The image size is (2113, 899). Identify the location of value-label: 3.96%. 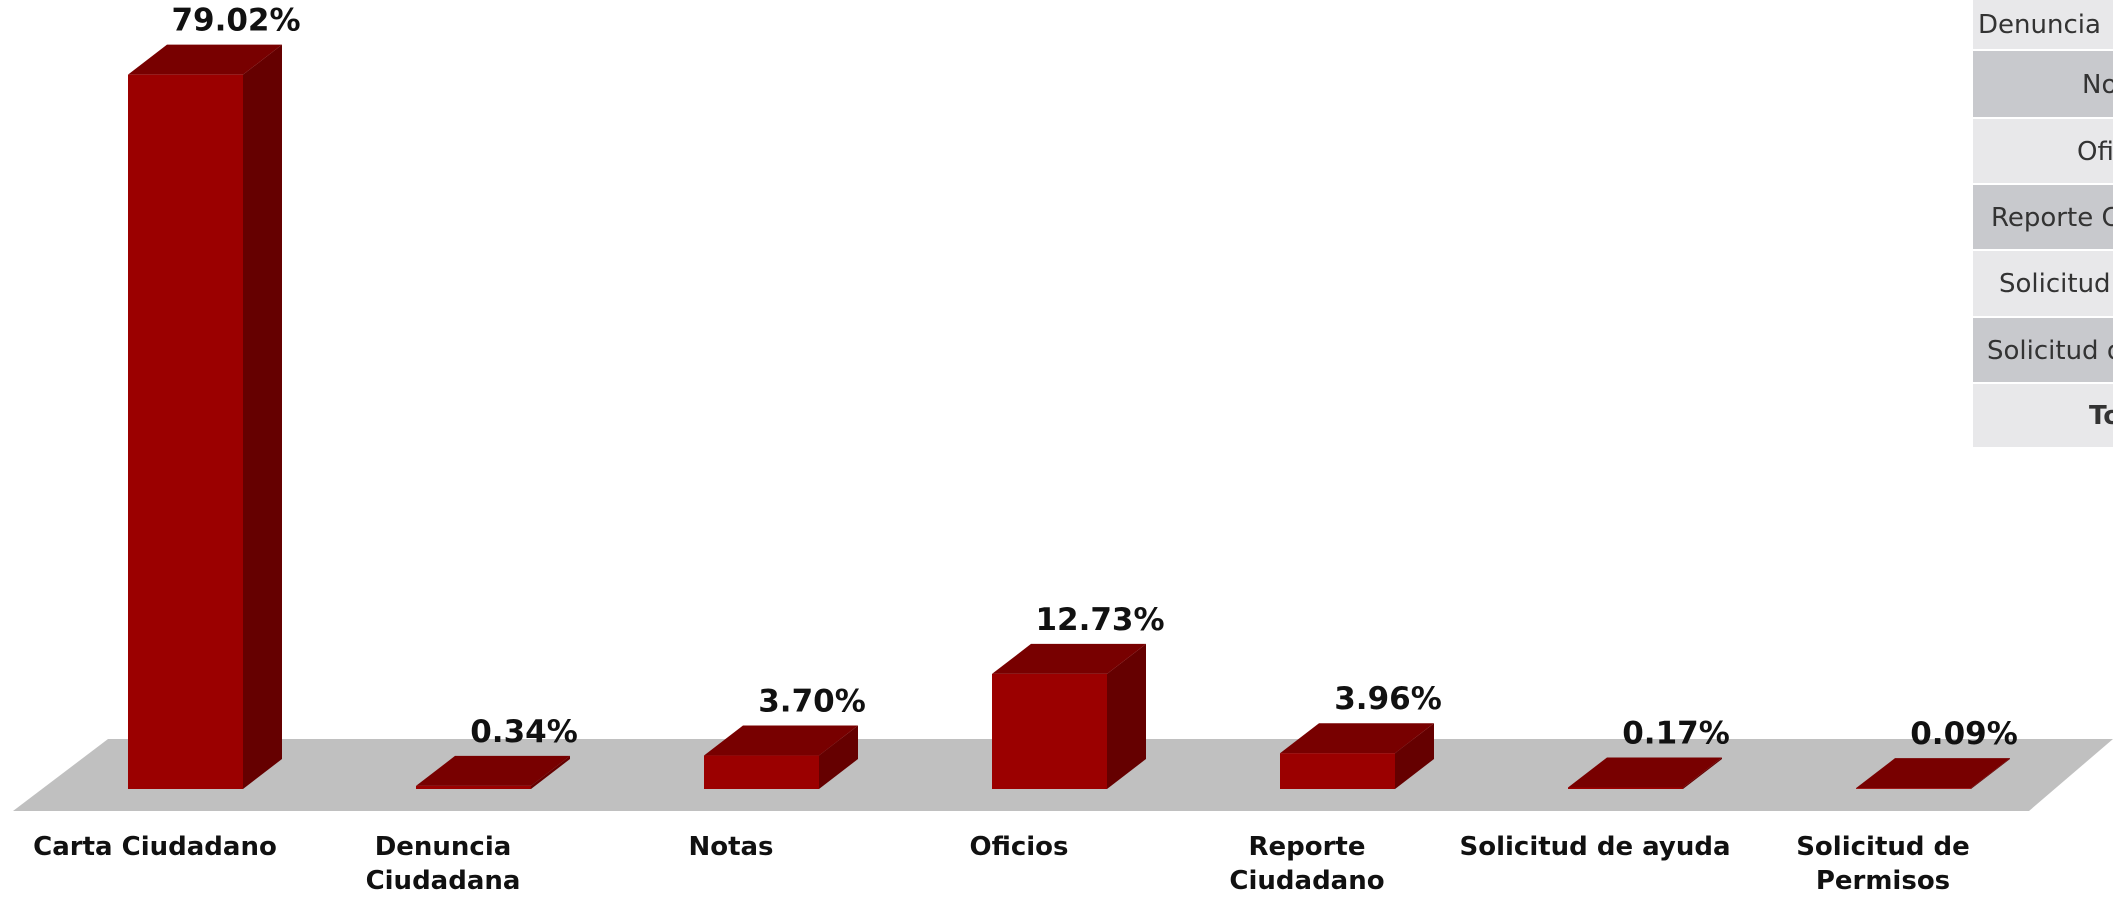
(1388, 699).